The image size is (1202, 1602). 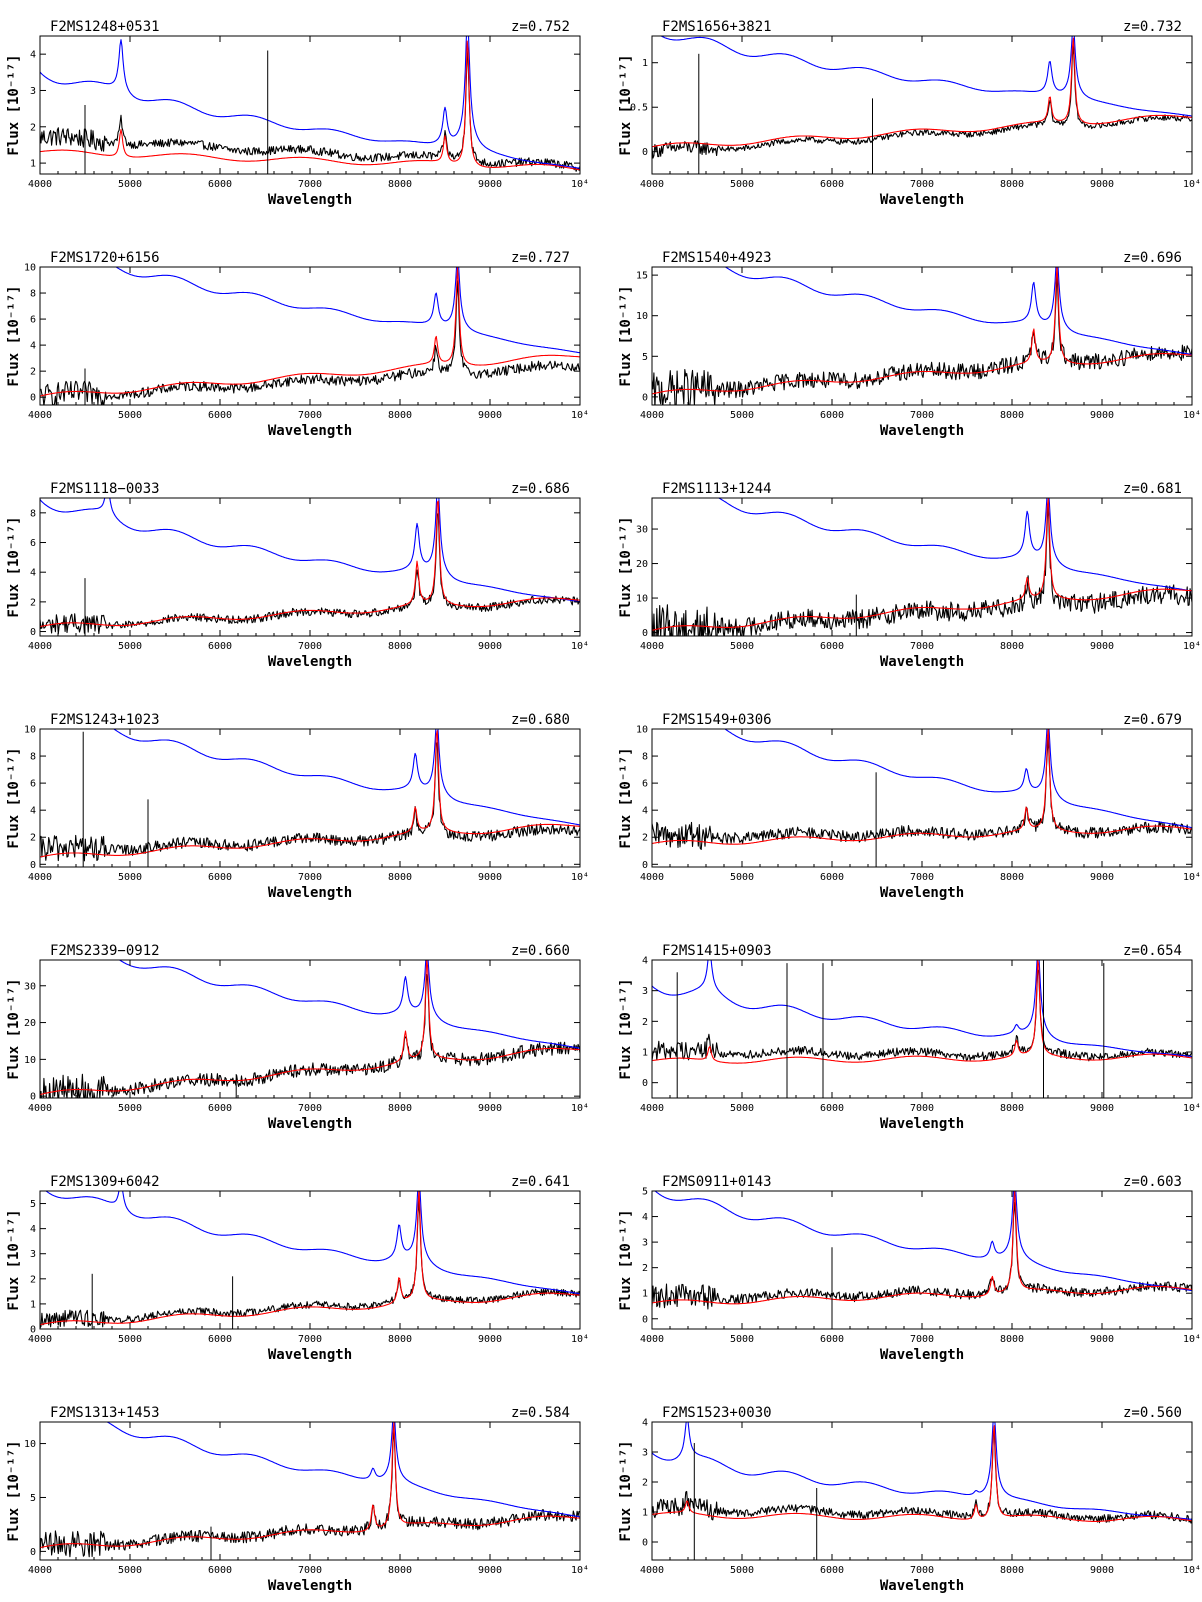 I want to click on redshift-label: z=0.686, so click(x=540, y=489).